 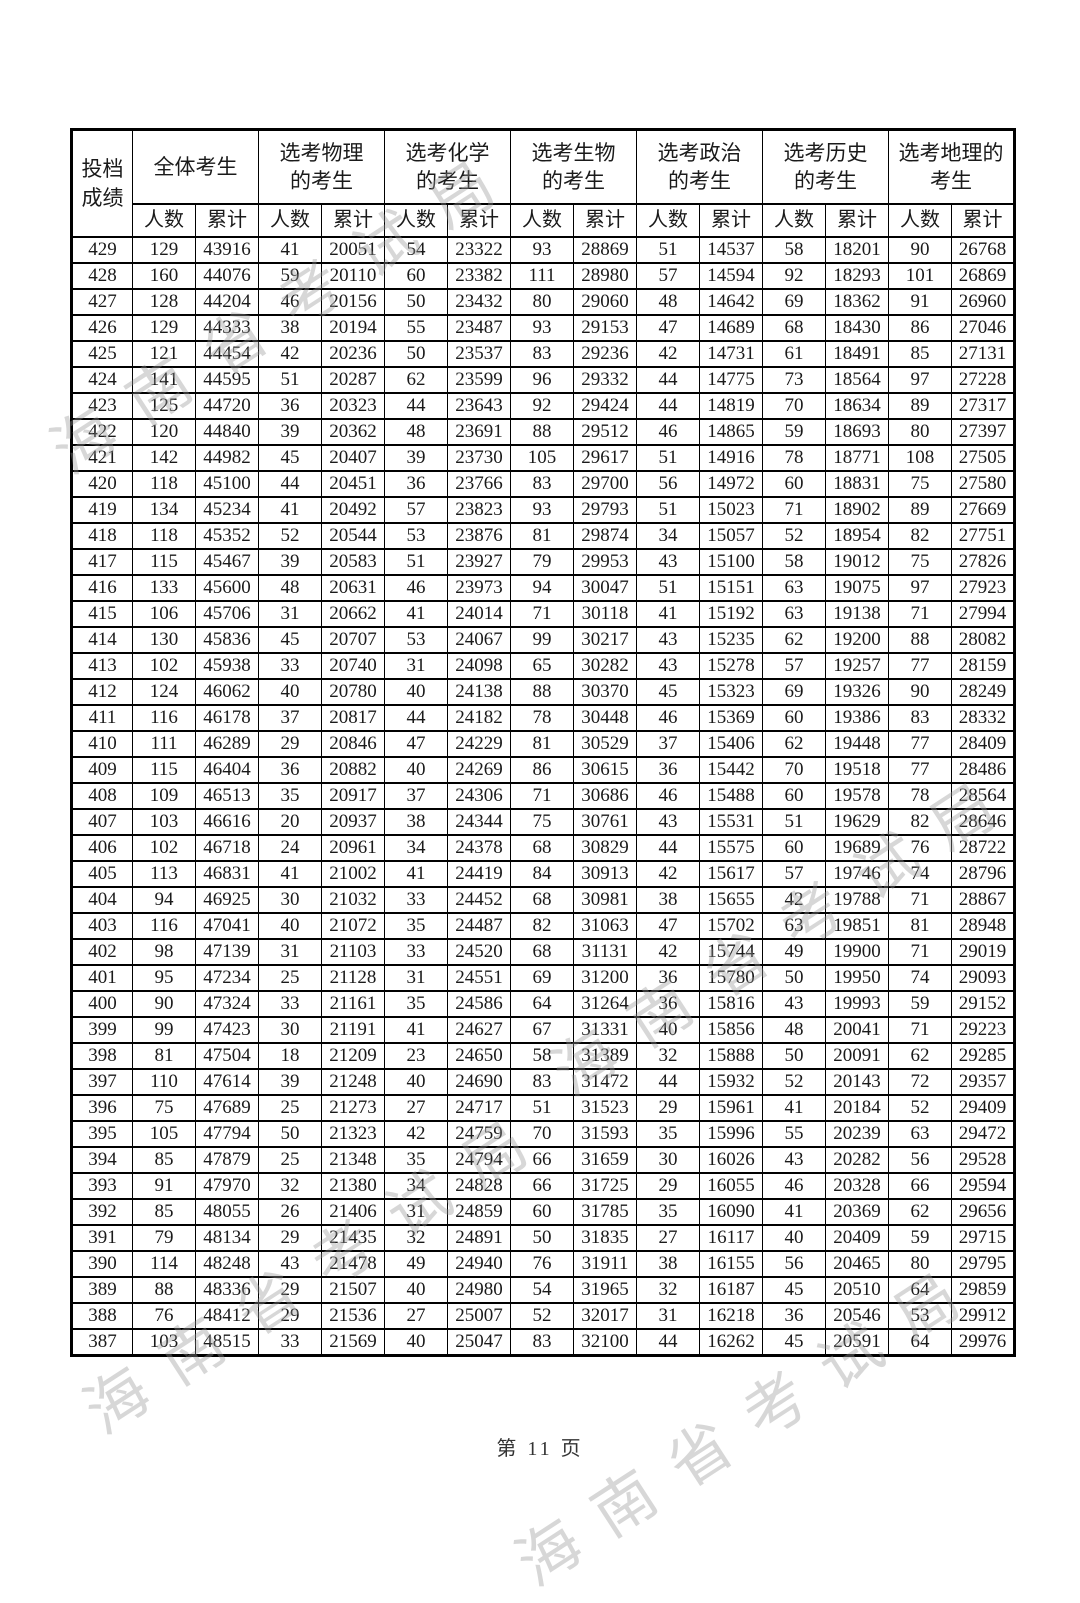 I want to click on page-number: 第 11 页, so click(x=540, y=1449).